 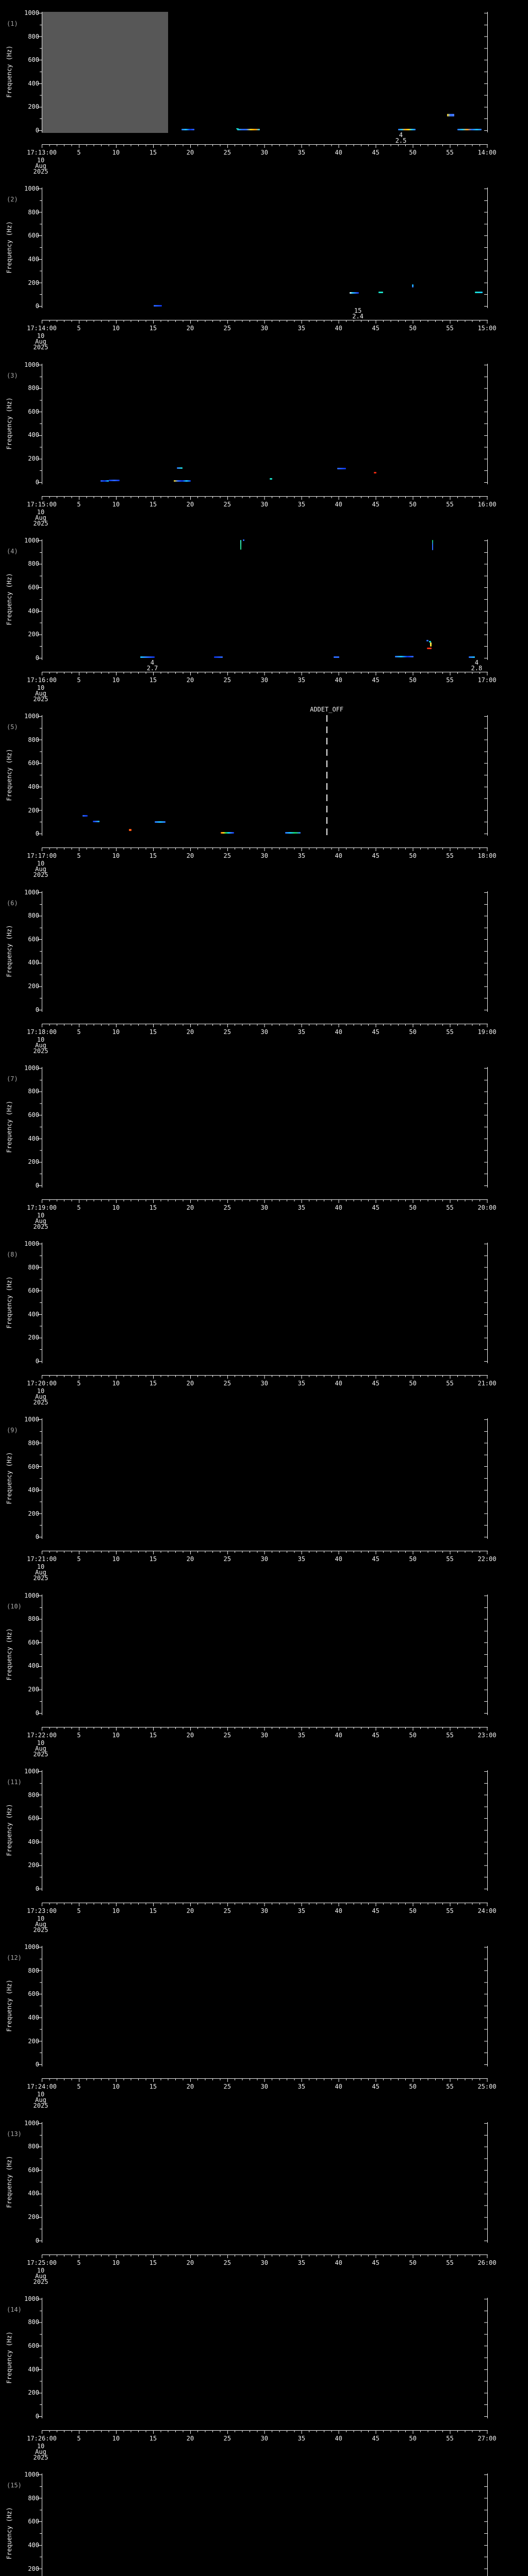 I want to click on x-major-ticks, so click(x=265, y=2432).